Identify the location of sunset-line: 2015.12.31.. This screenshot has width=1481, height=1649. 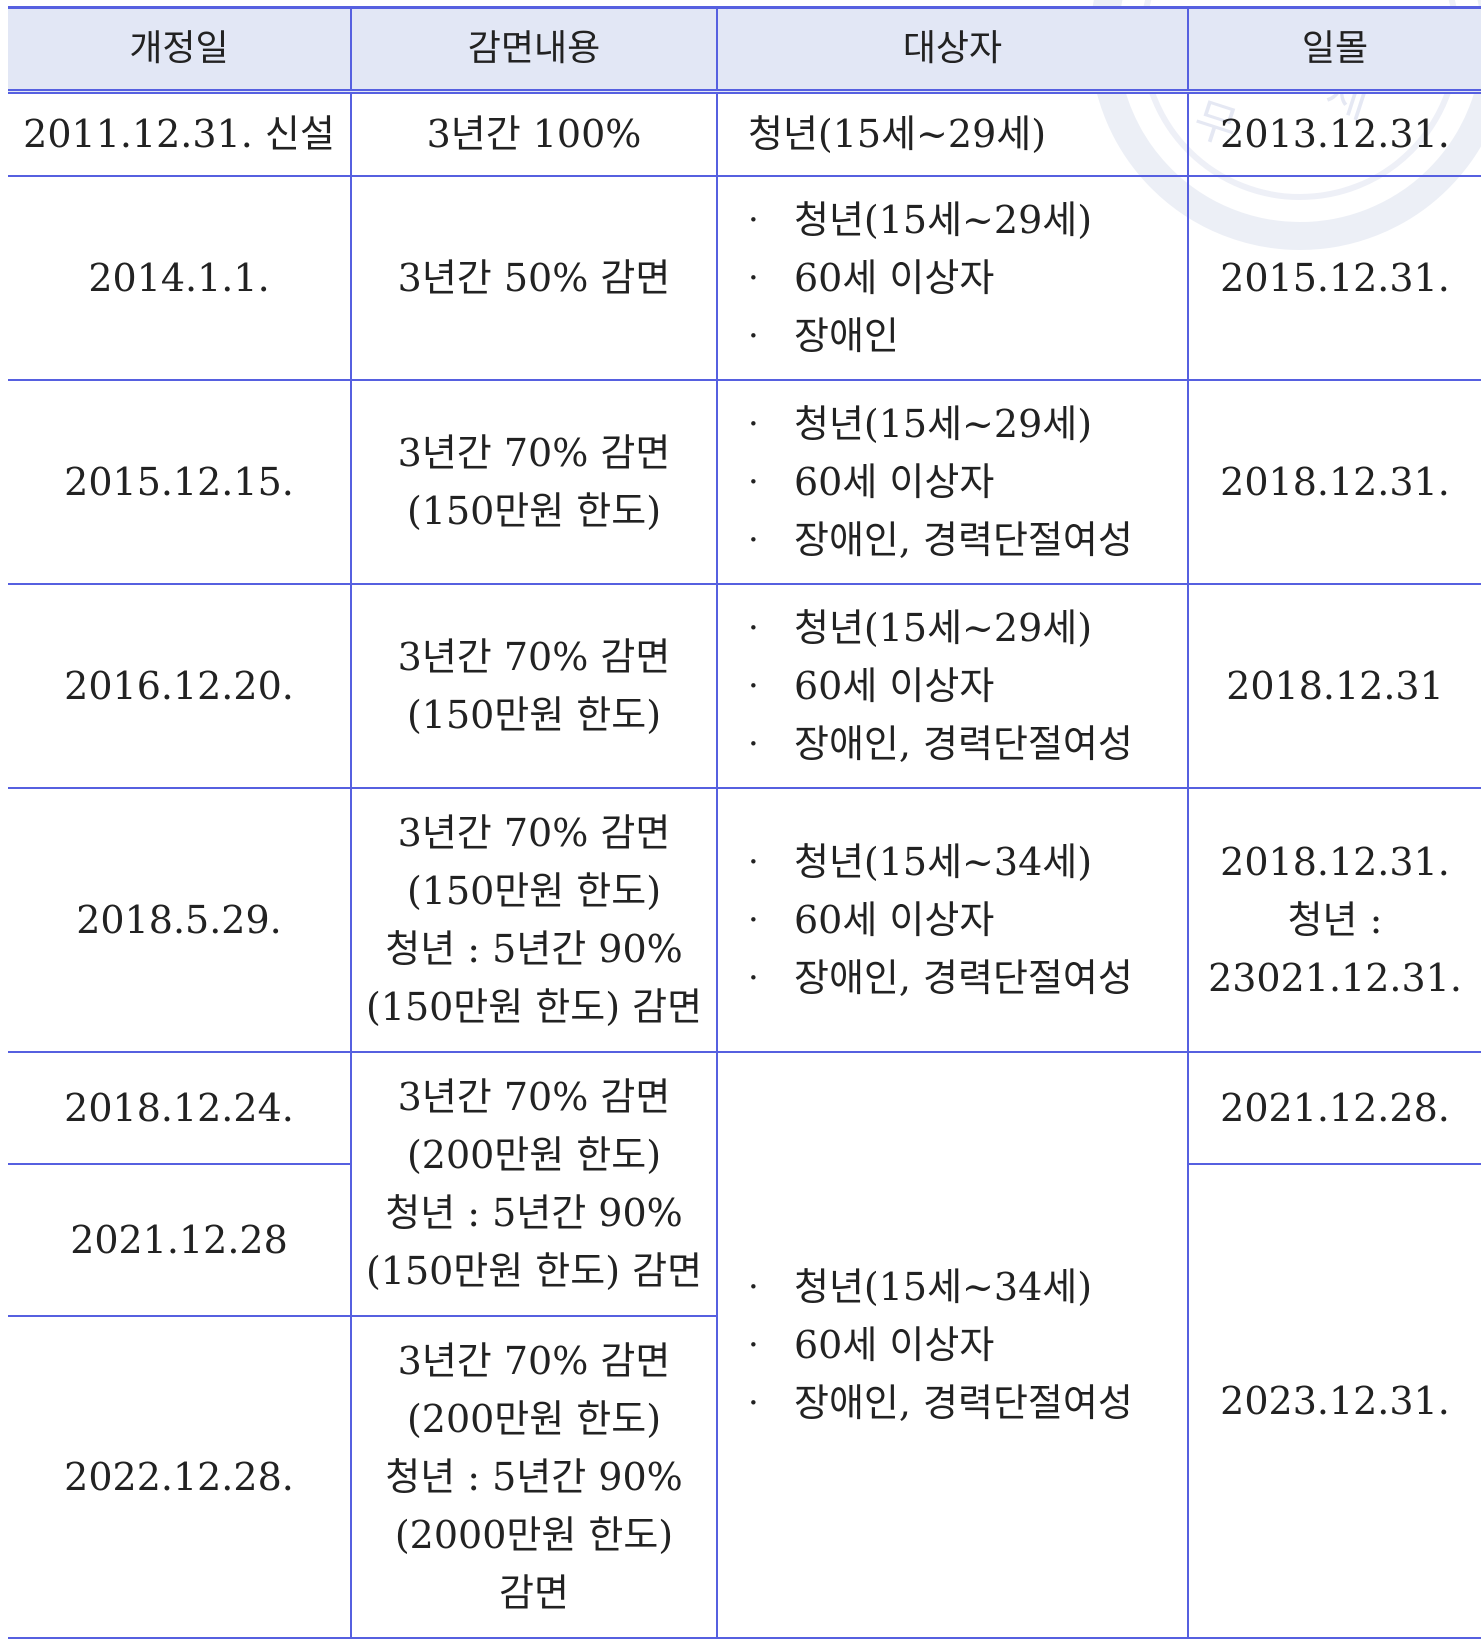
(1335, 277).